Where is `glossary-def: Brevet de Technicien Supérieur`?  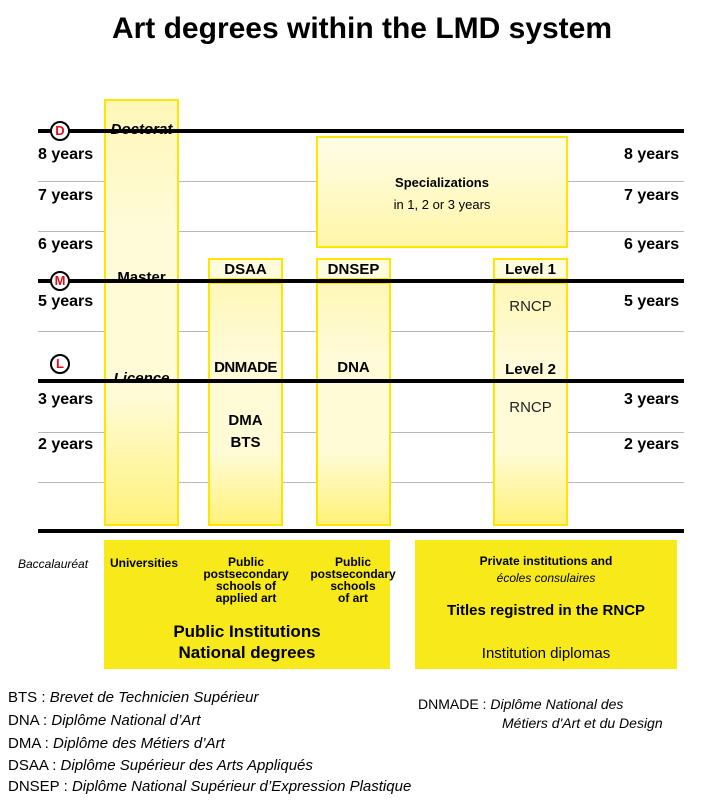
glossary-def: Brevet de Technicien Supérieur is located at coordinates (154, 697).